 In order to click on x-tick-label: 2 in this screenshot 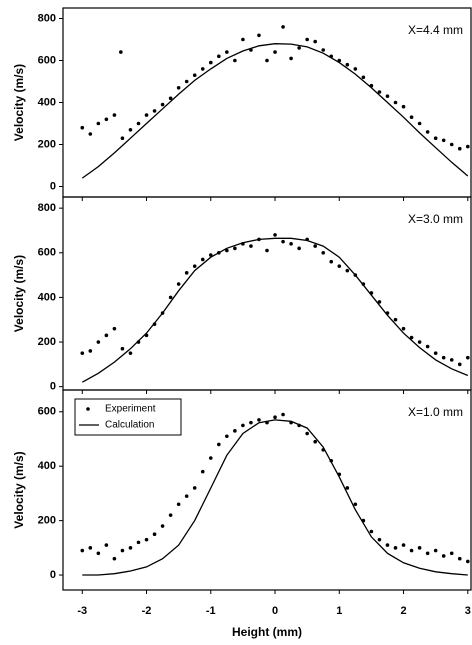, I will do `click(403, 611)`.